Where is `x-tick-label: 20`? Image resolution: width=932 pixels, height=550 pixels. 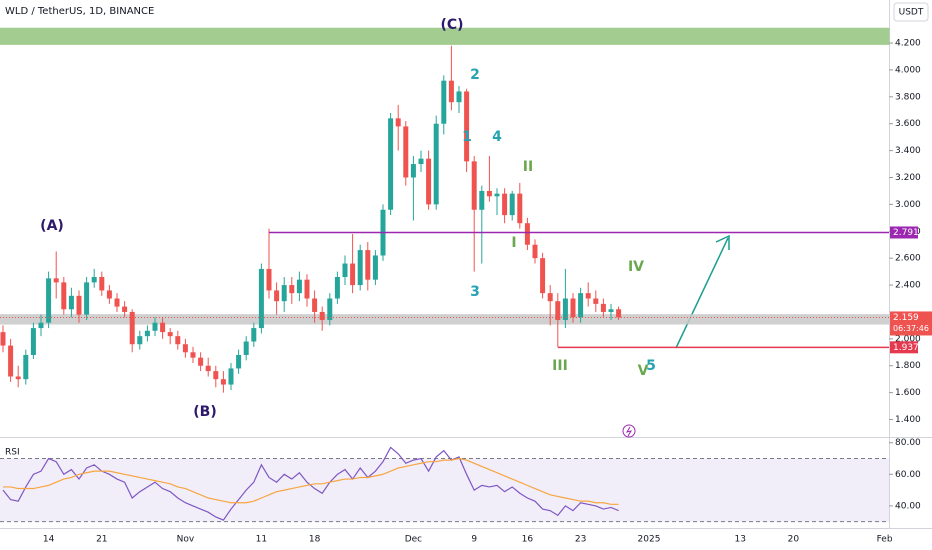 x-tick-label: 20 is located at coordinates (794, 540).